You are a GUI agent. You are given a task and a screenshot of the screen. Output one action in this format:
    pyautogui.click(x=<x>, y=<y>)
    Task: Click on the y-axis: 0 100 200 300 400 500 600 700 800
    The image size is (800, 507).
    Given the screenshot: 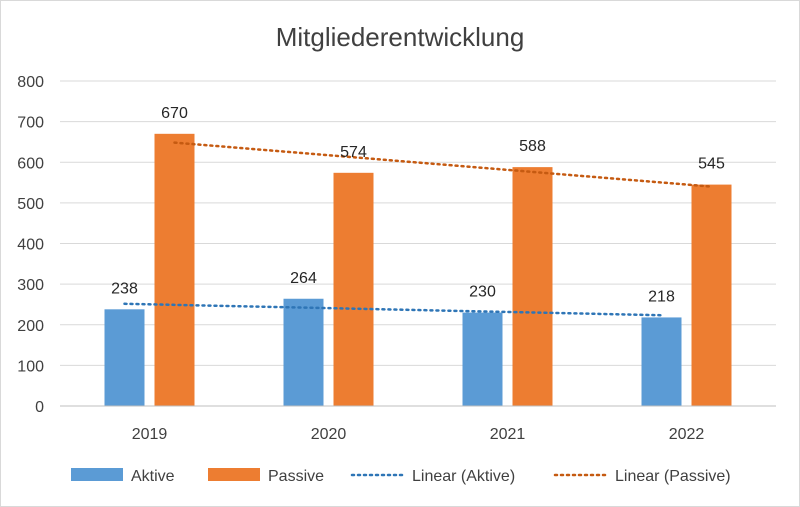 What is the action you would take?
    pyautogui.click(x=30, y=245)
    